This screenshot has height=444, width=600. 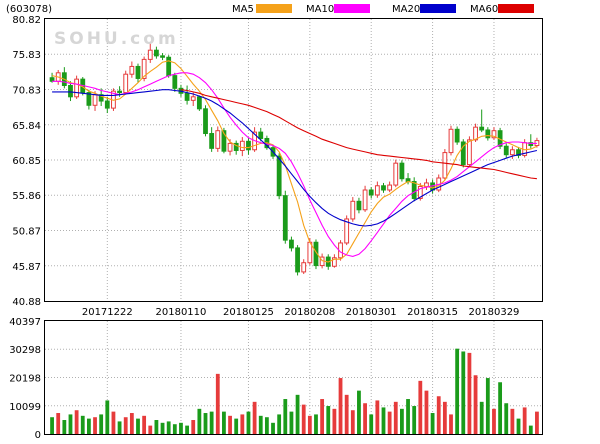 What do you see at coordinates (494, 312) in the screenshot?
I see `date-x-tick-label: 20180329` at bounding box center [494, 312].